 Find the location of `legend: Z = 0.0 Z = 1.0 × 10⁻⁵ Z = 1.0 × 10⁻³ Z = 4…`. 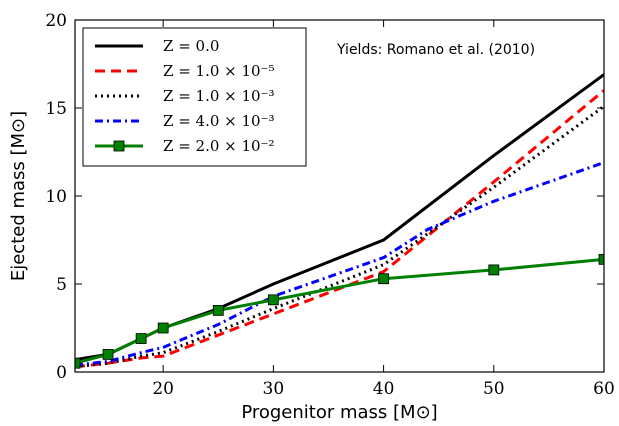

legend: Z = 0.0 Z = 1.0 × 10⁻⁵ Z = 1.0 × 10⁻³ Z = 4… is located at coordinates (194, 97).